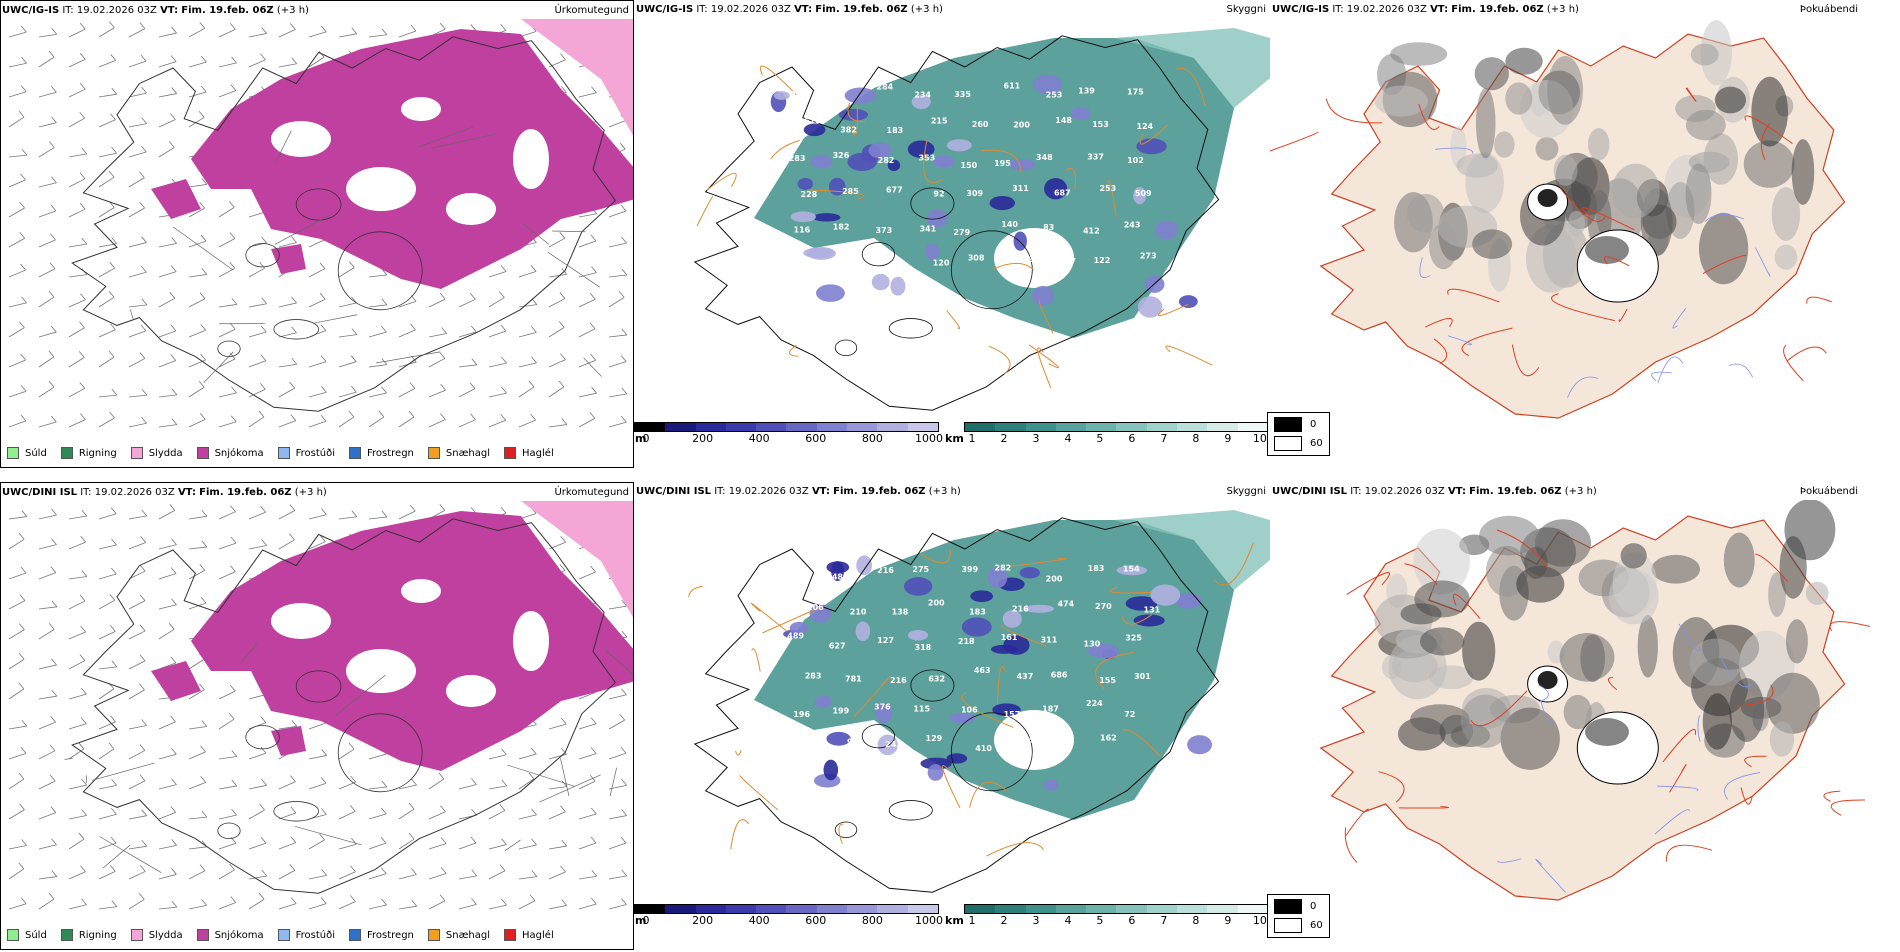 This screenshot has width=1900, height=952. I want to click on cloudbase-height-label: 296, so click(837, 91).